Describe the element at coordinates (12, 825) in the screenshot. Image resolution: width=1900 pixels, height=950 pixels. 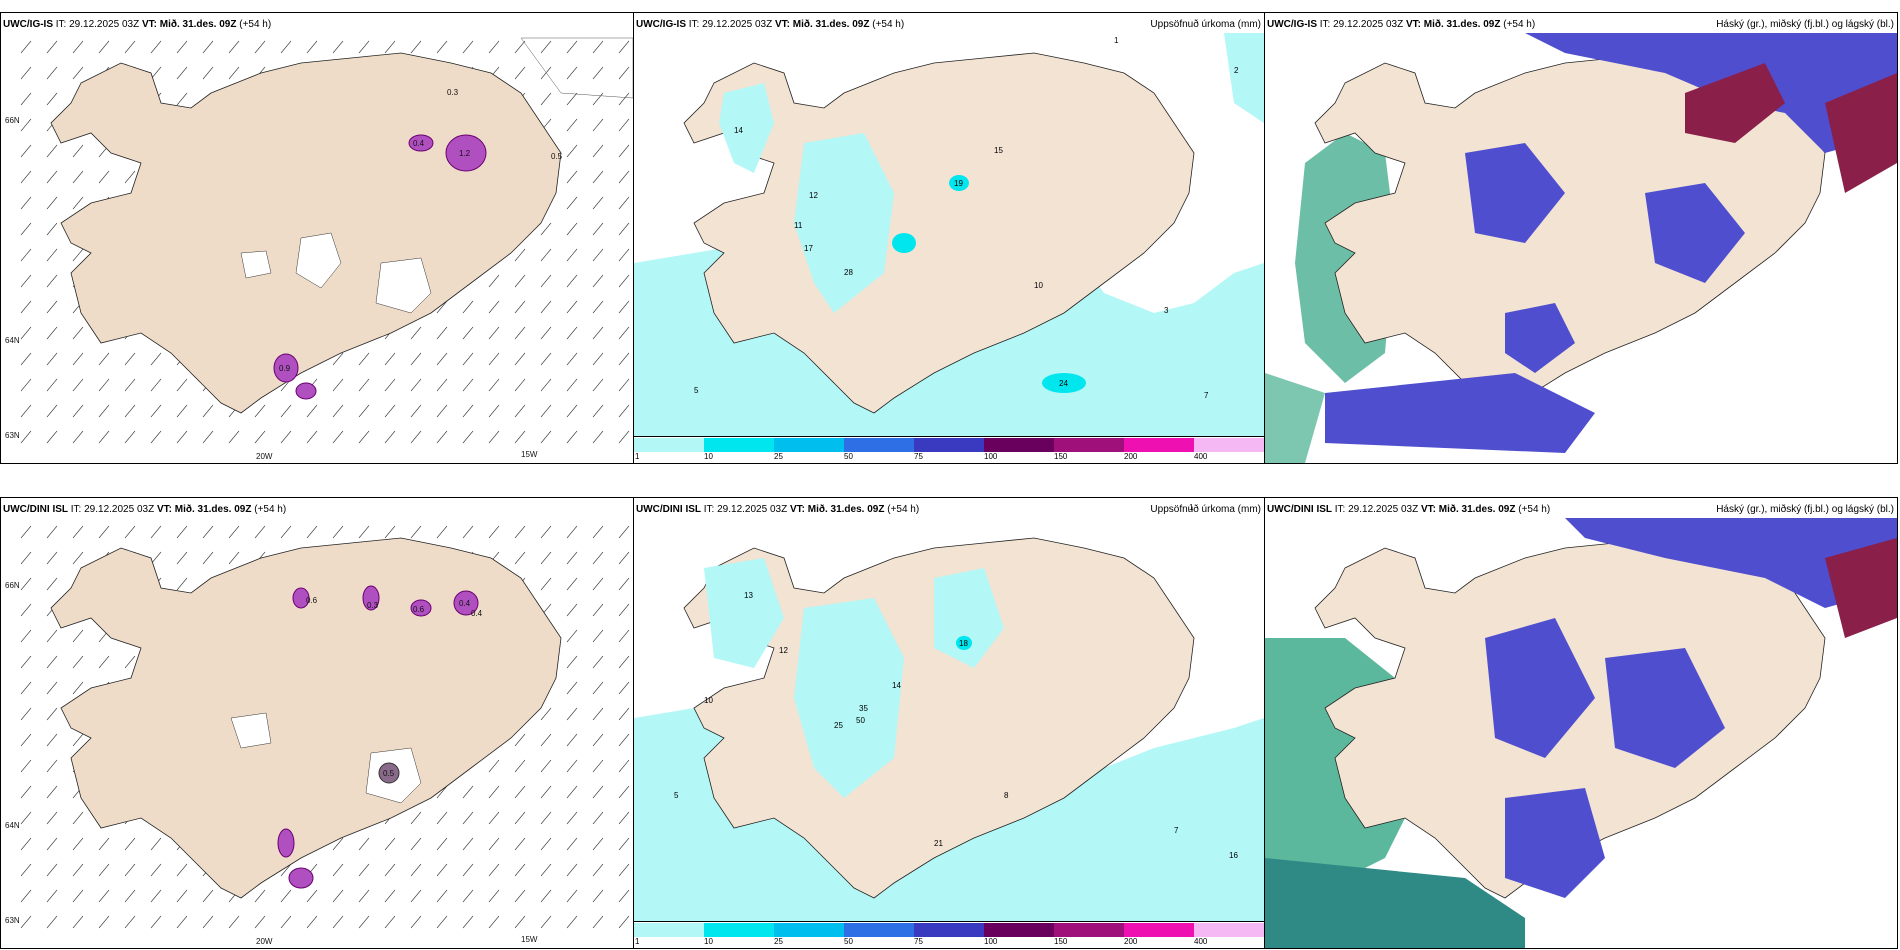
I see `lat-label: 64N` at that location.